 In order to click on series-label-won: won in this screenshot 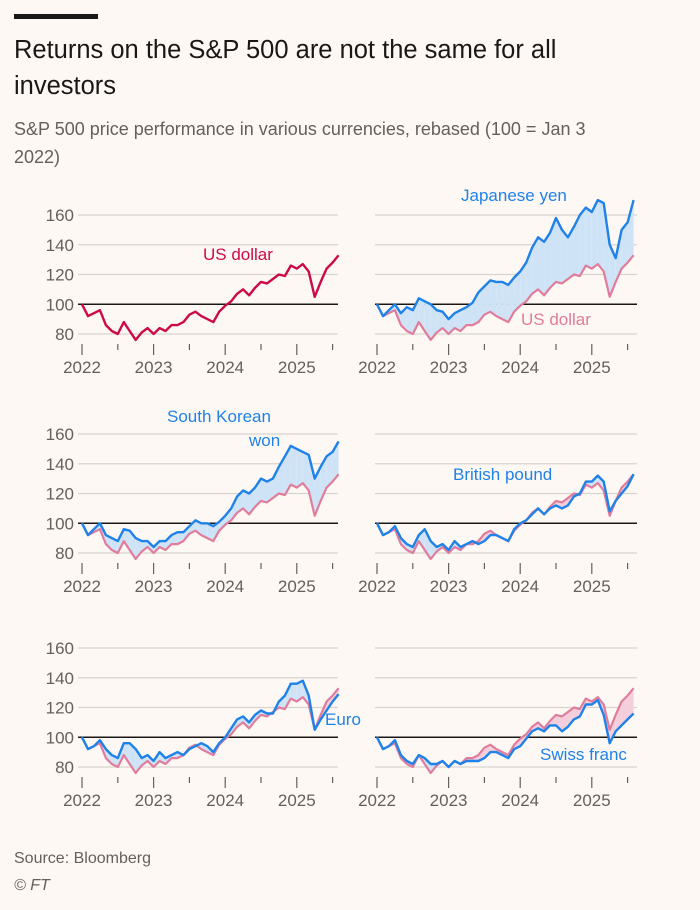, I will do `click(265, 440)`.